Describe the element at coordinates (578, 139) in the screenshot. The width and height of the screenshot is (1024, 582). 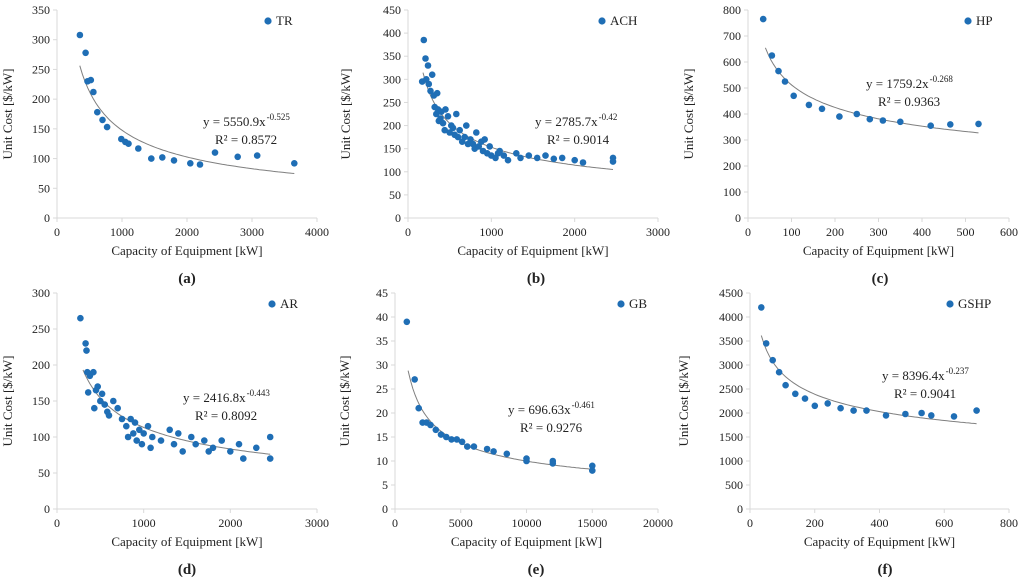
I see `r-squared: R² = 0.9014` at that location.